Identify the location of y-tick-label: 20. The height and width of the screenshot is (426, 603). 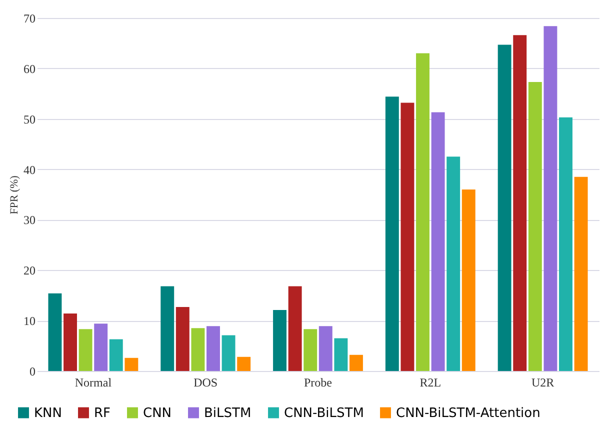
(30, 271).